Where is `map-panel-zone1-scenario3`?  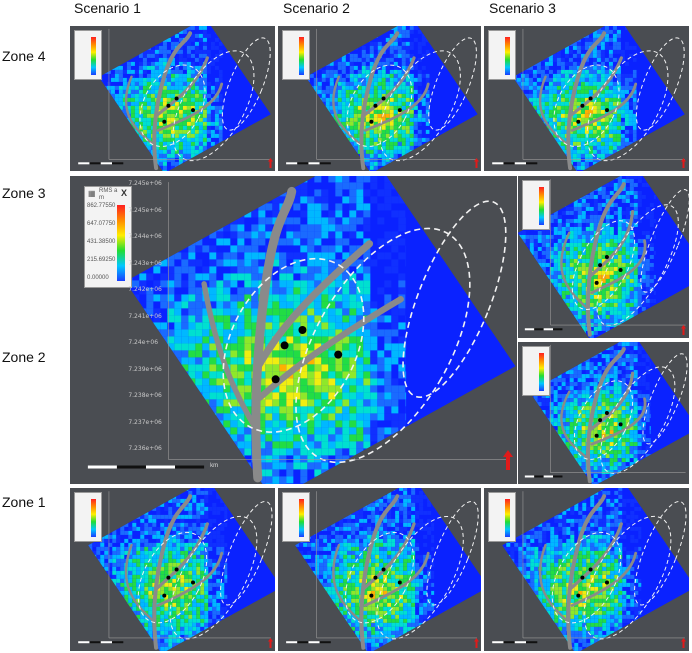
map-panel-zone1-scenario3 is located at coordinates (586, 569).